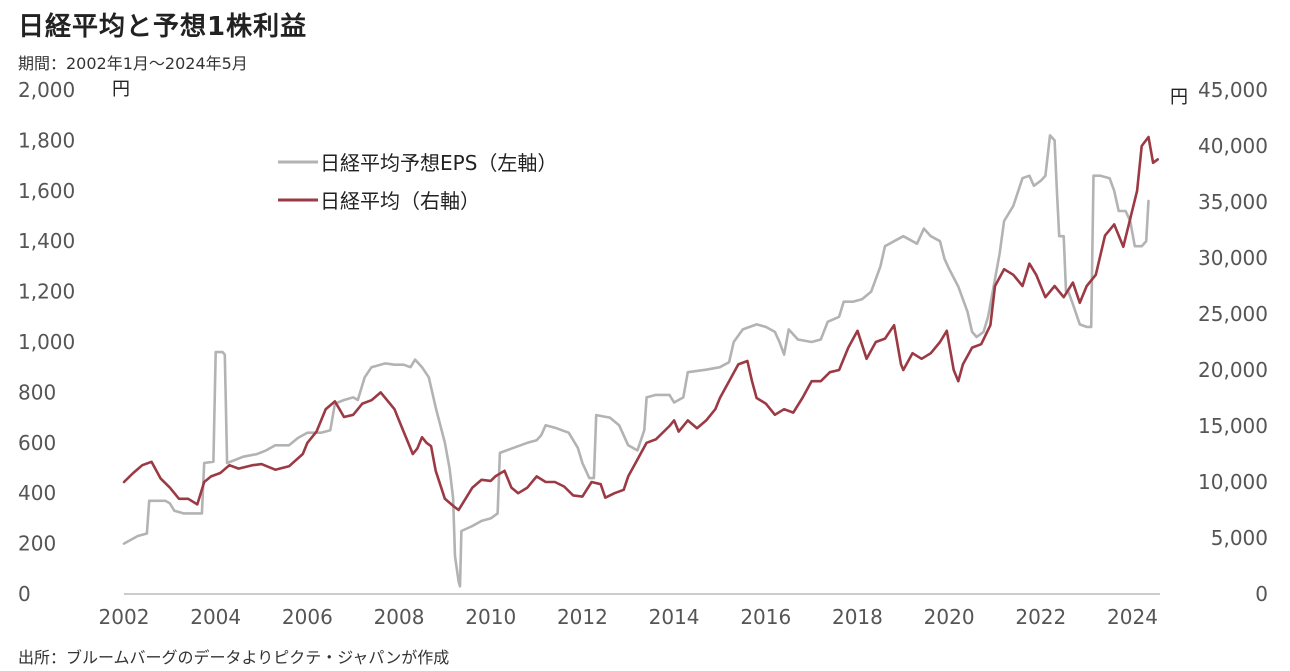 Image resolution: width=1290 pixels, height=671 pixels. Describe the element at coordinates (400, 201) in the screenshot. I see `legend-nikkei-label: 日経平均（右軸）` at that location.